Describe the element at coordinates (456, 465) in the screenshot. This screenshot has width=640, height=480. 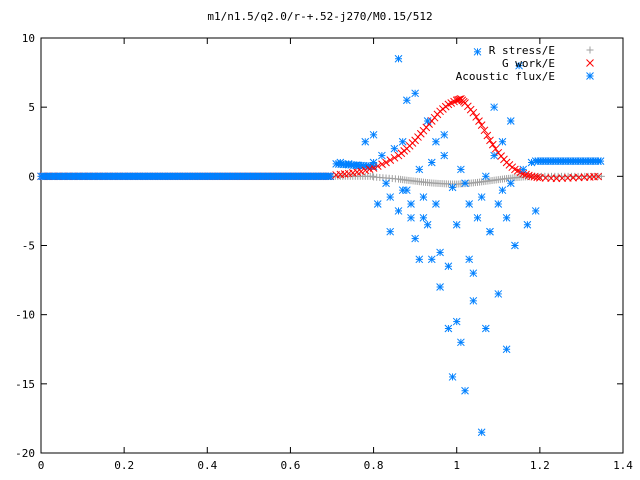
I see `x-tick-label: 1` at that location.